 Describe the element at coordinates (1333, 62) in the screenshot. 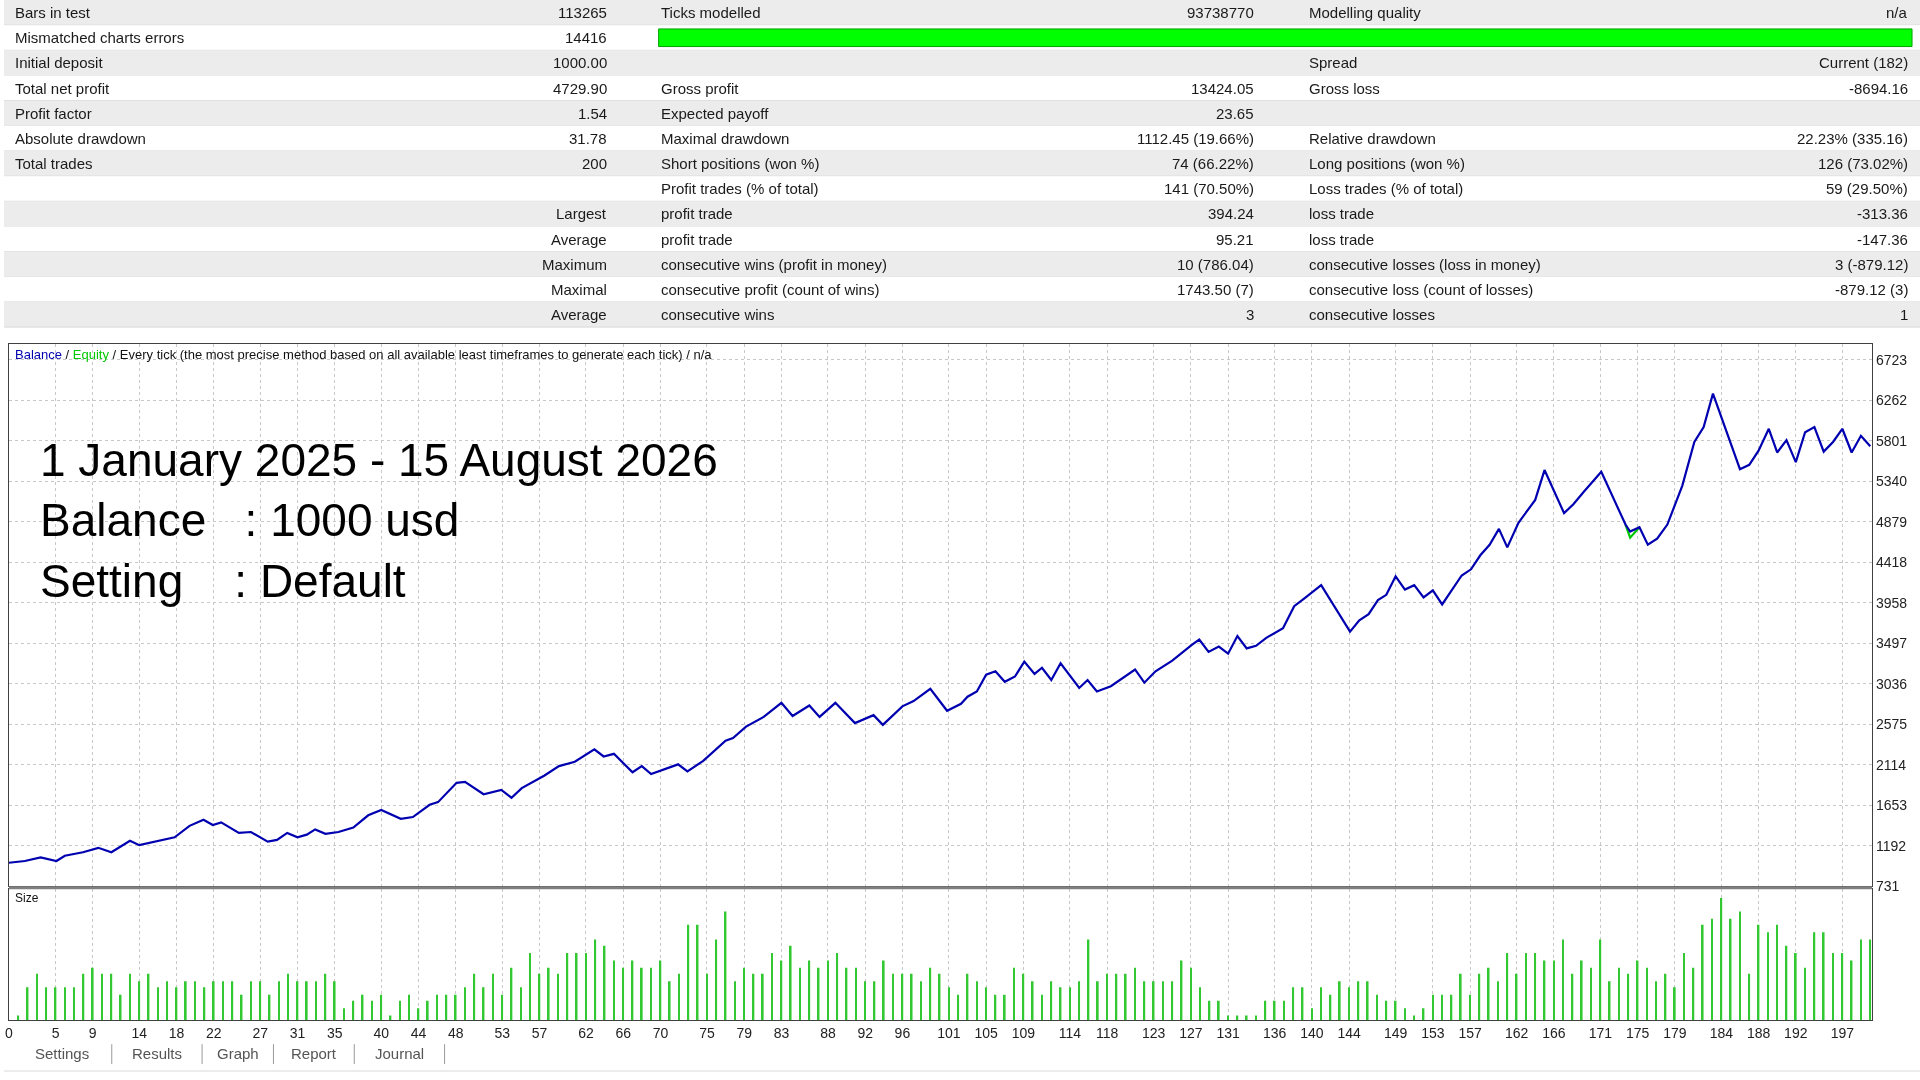

I see `text: Spread` at that location.